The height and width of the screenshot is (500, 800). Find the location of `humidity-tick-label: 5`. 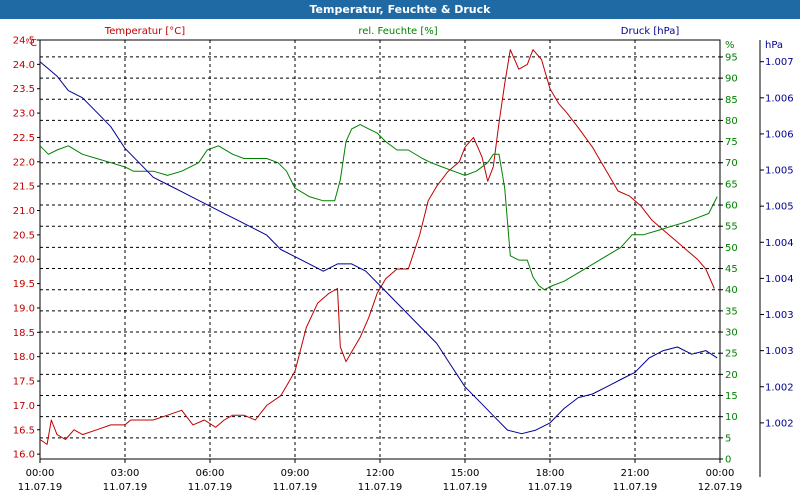

humidity-tick-label: 5 is located at coordinates (728, 438).